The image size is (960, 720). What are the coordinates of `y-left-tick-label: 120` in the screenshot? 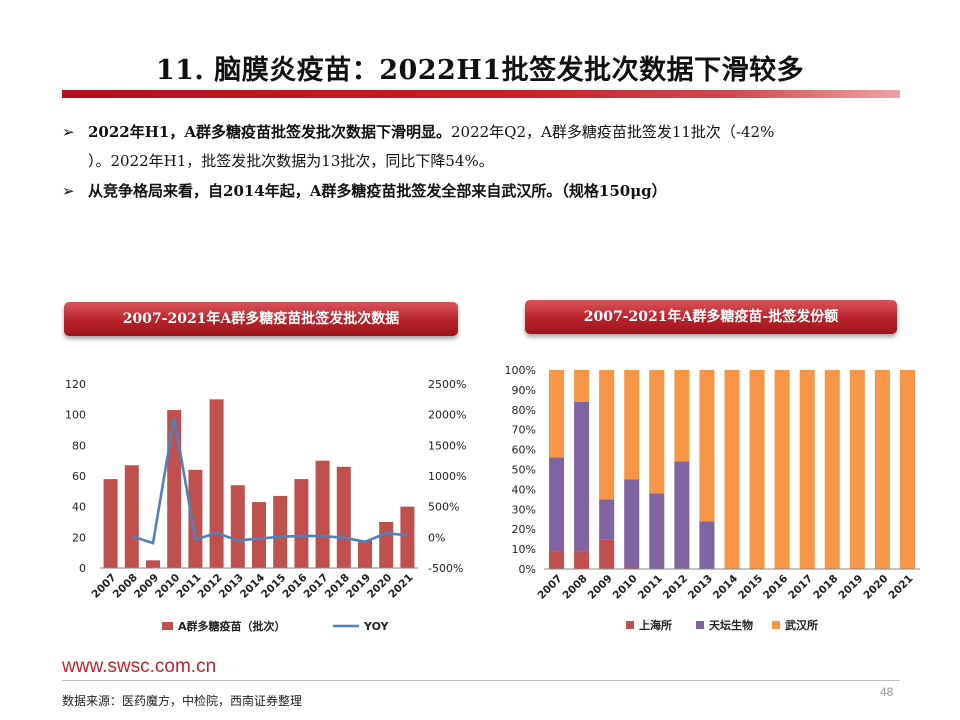 It's located at (75, 384).